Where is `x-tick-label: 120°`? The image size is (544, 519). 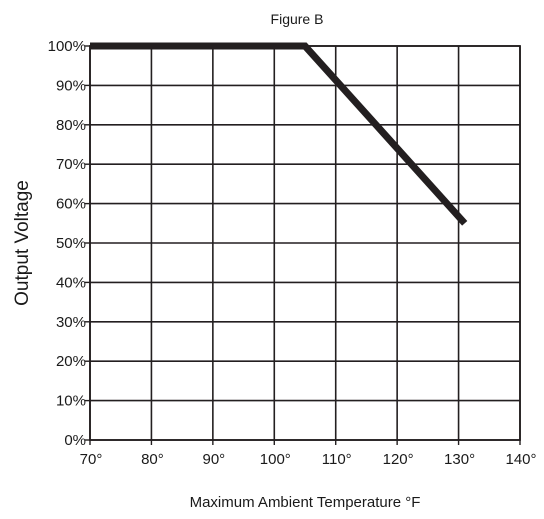
x-tick-label: 120° is located at coordinates (398, 459).